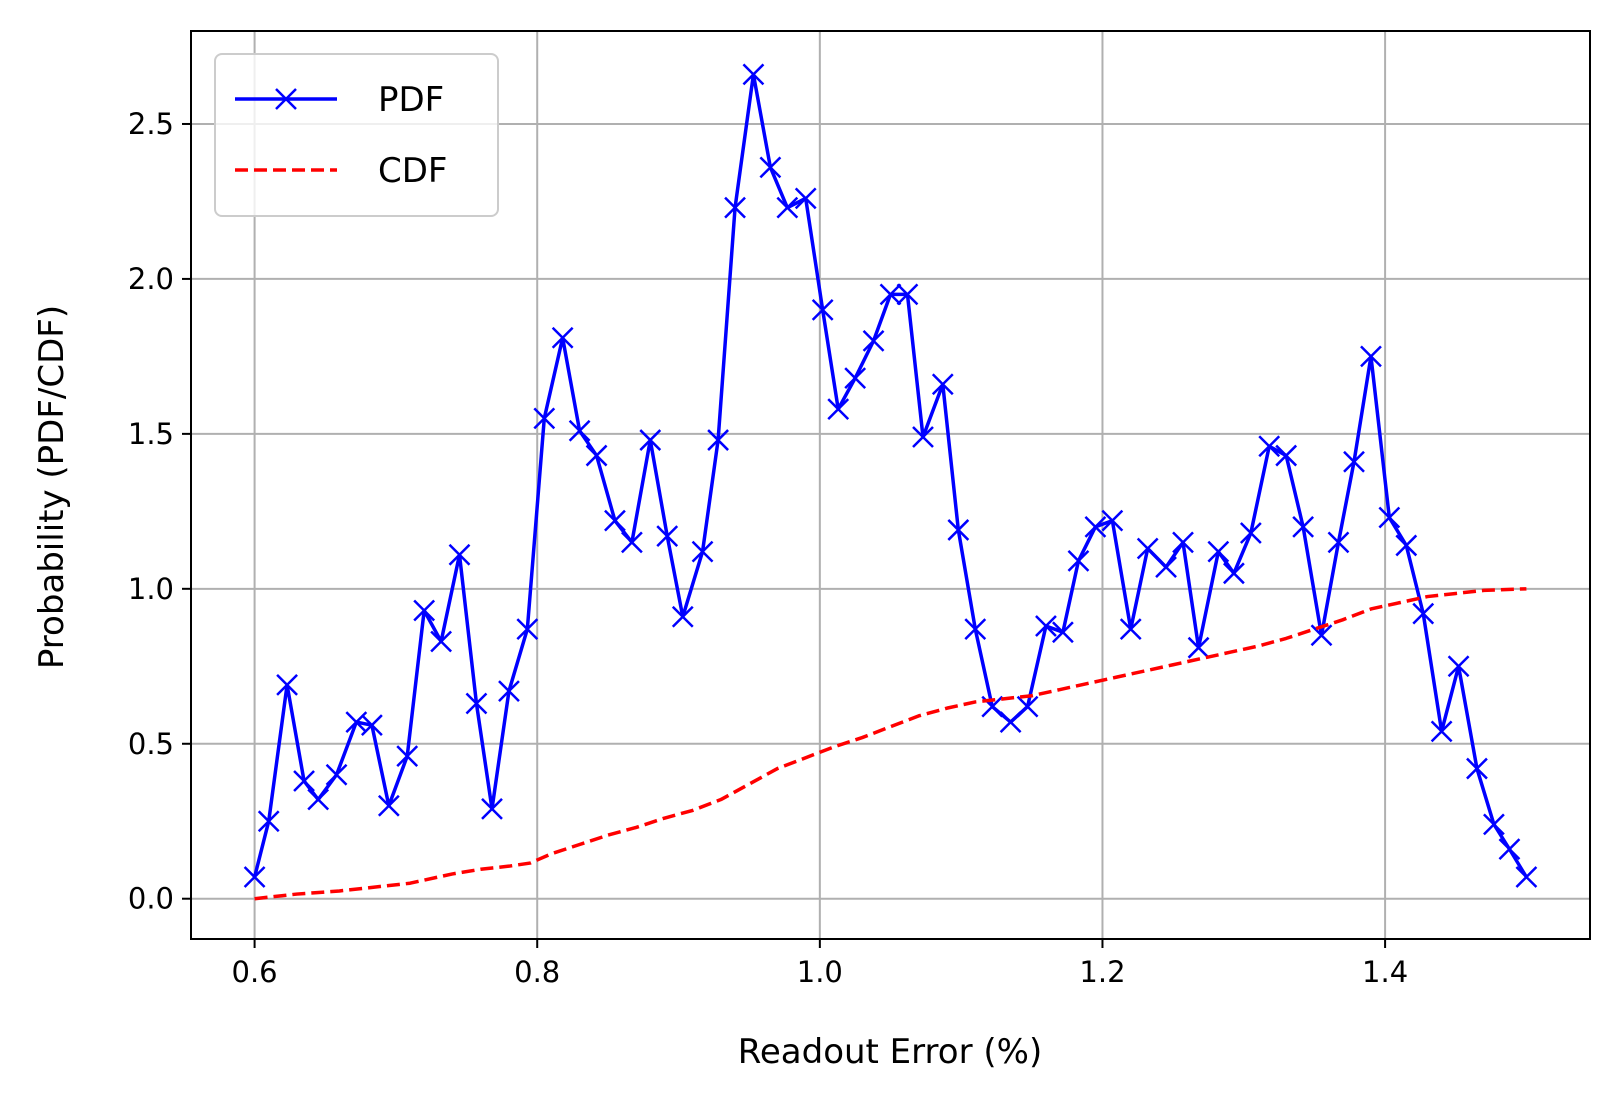 The width and height of the screenshot is (1615, 1099). What do you see at coordinates (151, 899) in the screenshot?
I see `y-tick-label: 0.0` at bounding box center [151, 899].